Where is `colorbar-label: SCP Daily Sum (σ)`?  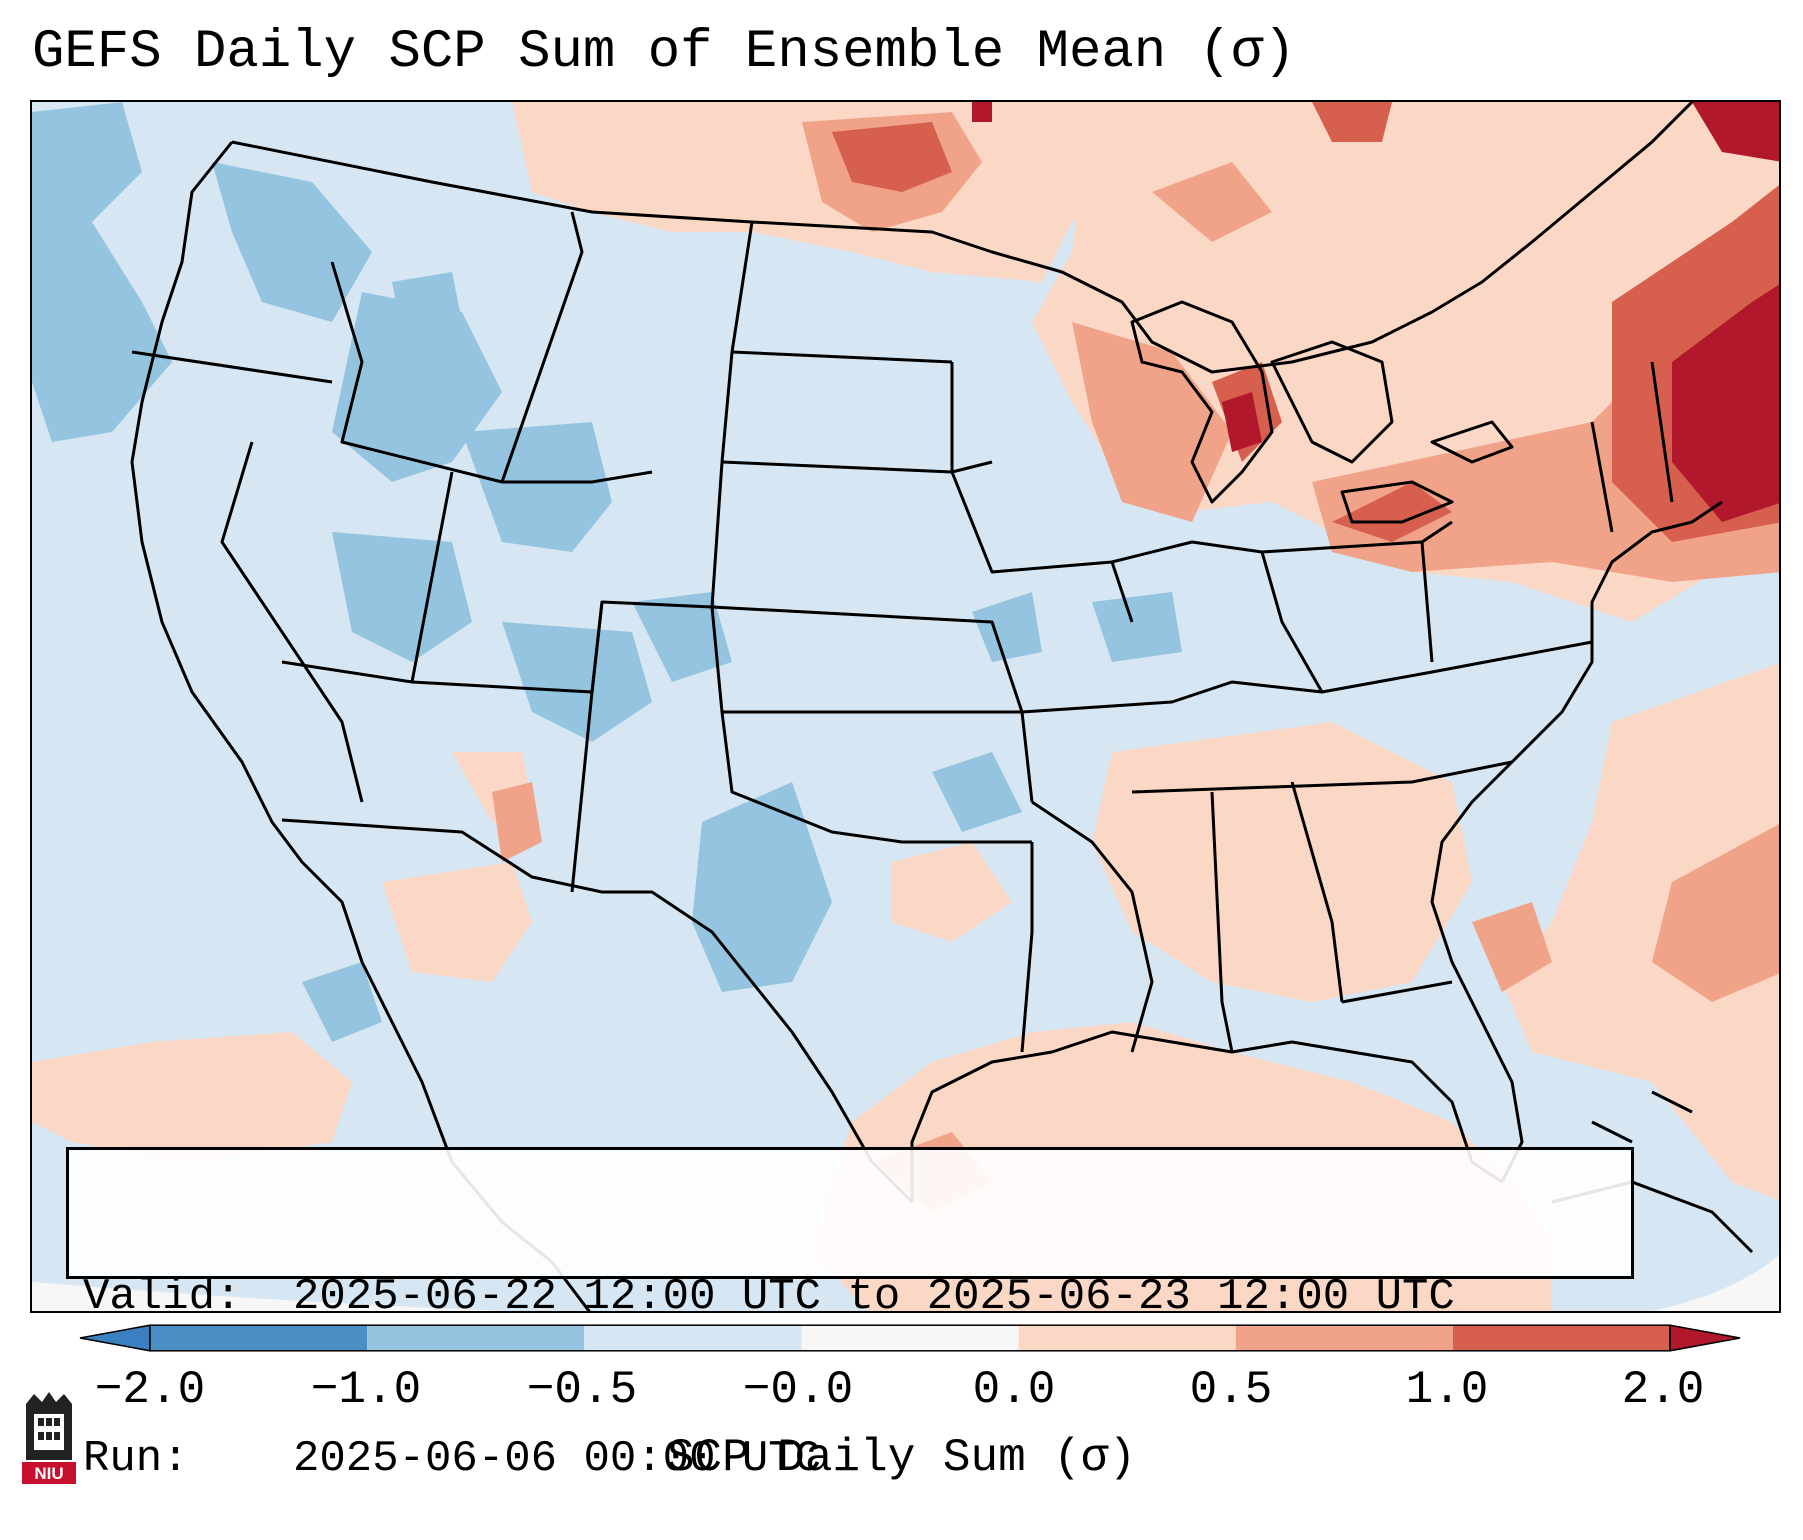 colorbar-label: SCP Daily Sum (σ) is located at coordinates (901, 1458).